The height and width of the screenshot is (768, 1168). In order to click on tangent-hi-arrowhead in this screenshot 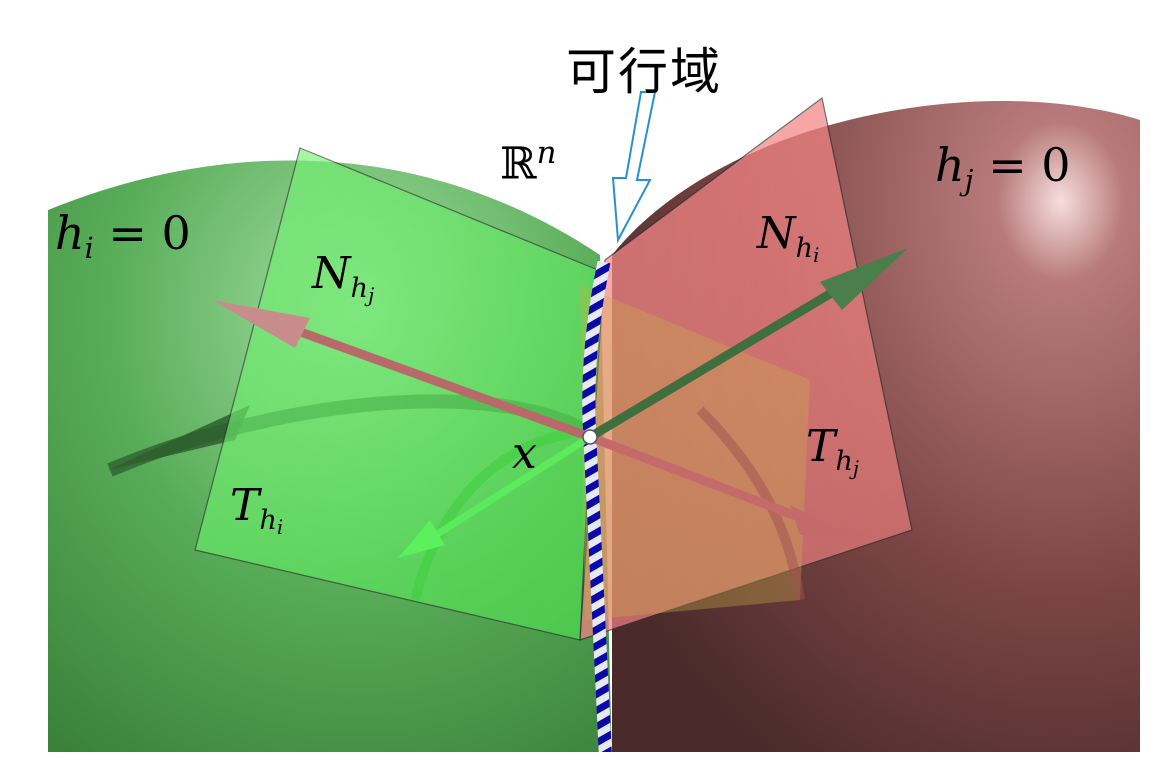, I will do `click(421, 539)`.